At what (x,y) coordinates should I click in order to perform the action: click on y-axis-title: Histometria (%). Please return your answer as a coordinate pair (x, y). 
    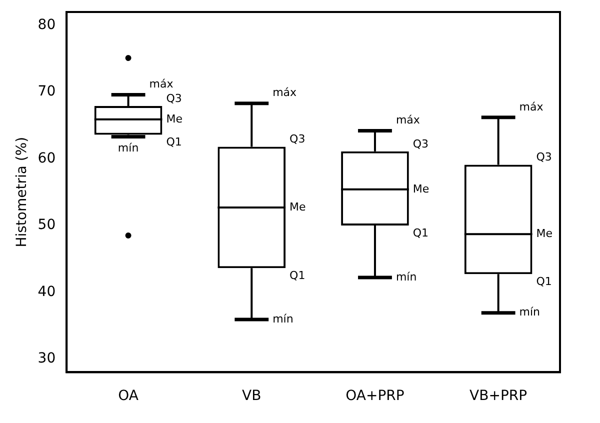
    Looking at the image, I should click on (22, 192).